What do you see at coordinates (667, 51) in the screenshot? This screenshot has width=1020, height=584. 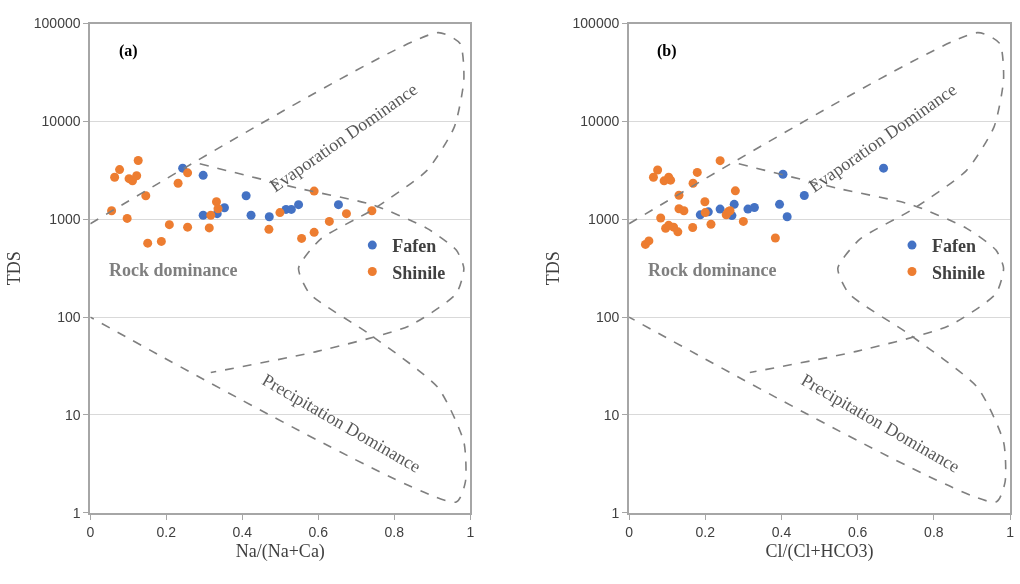 I see `annotation: (b)` at bounding box center [667, 51].